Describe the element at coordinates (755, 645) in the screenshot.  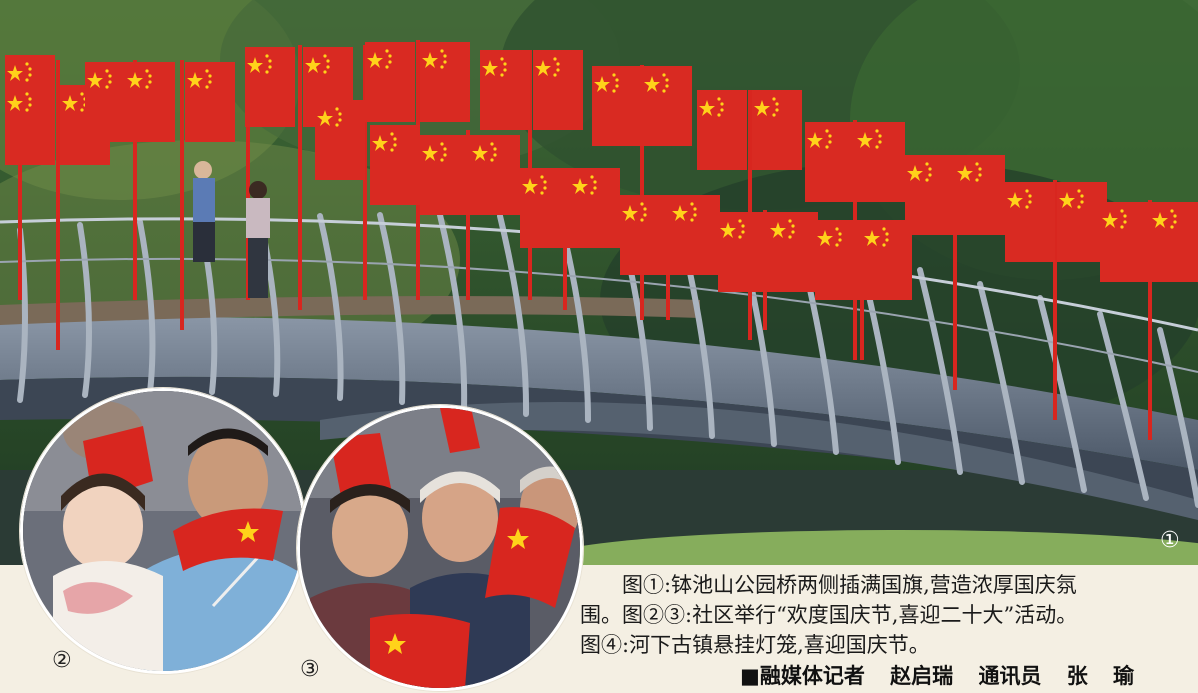
I see `caption-line-3: 图④:河下古镇悬挂灯笼,喜迎国庆节。` at that location.